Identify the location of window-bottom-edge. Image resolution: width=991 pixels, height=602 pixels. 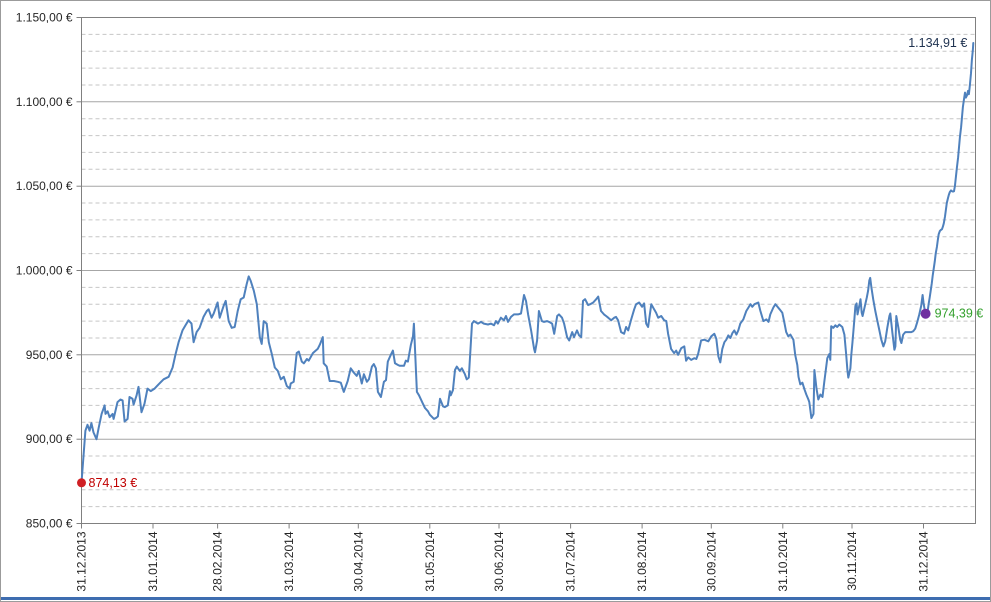
(495, 598).